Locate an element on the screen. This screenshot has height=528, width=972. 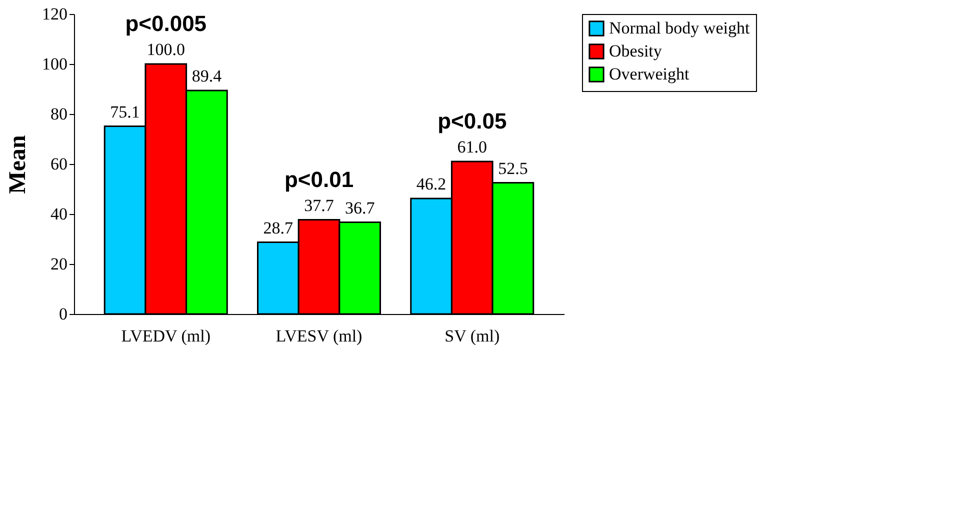
data-label: 46.2 is located at coordinates (431, 184).